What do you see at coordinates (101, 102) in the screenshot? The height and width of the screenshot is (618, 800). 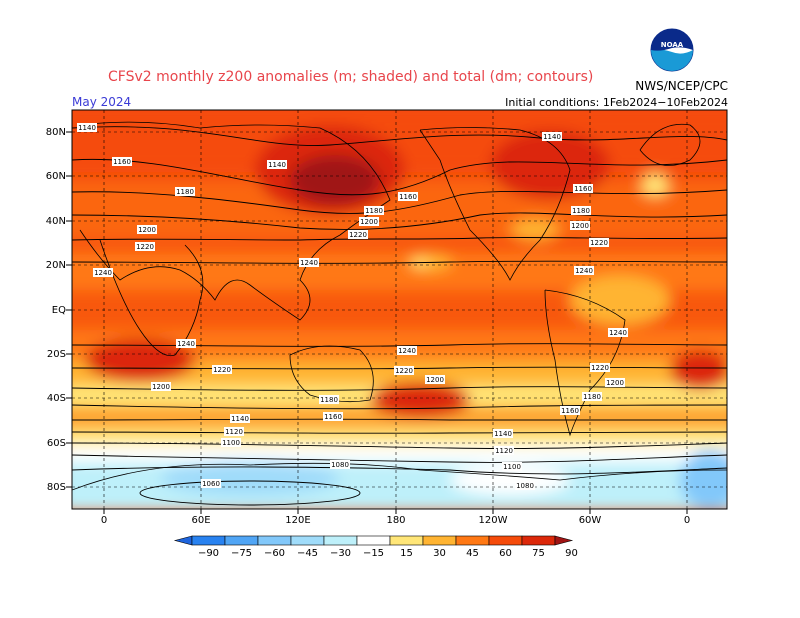 I see `valid-month-label: May 2024` at bounding box center [101, 102].